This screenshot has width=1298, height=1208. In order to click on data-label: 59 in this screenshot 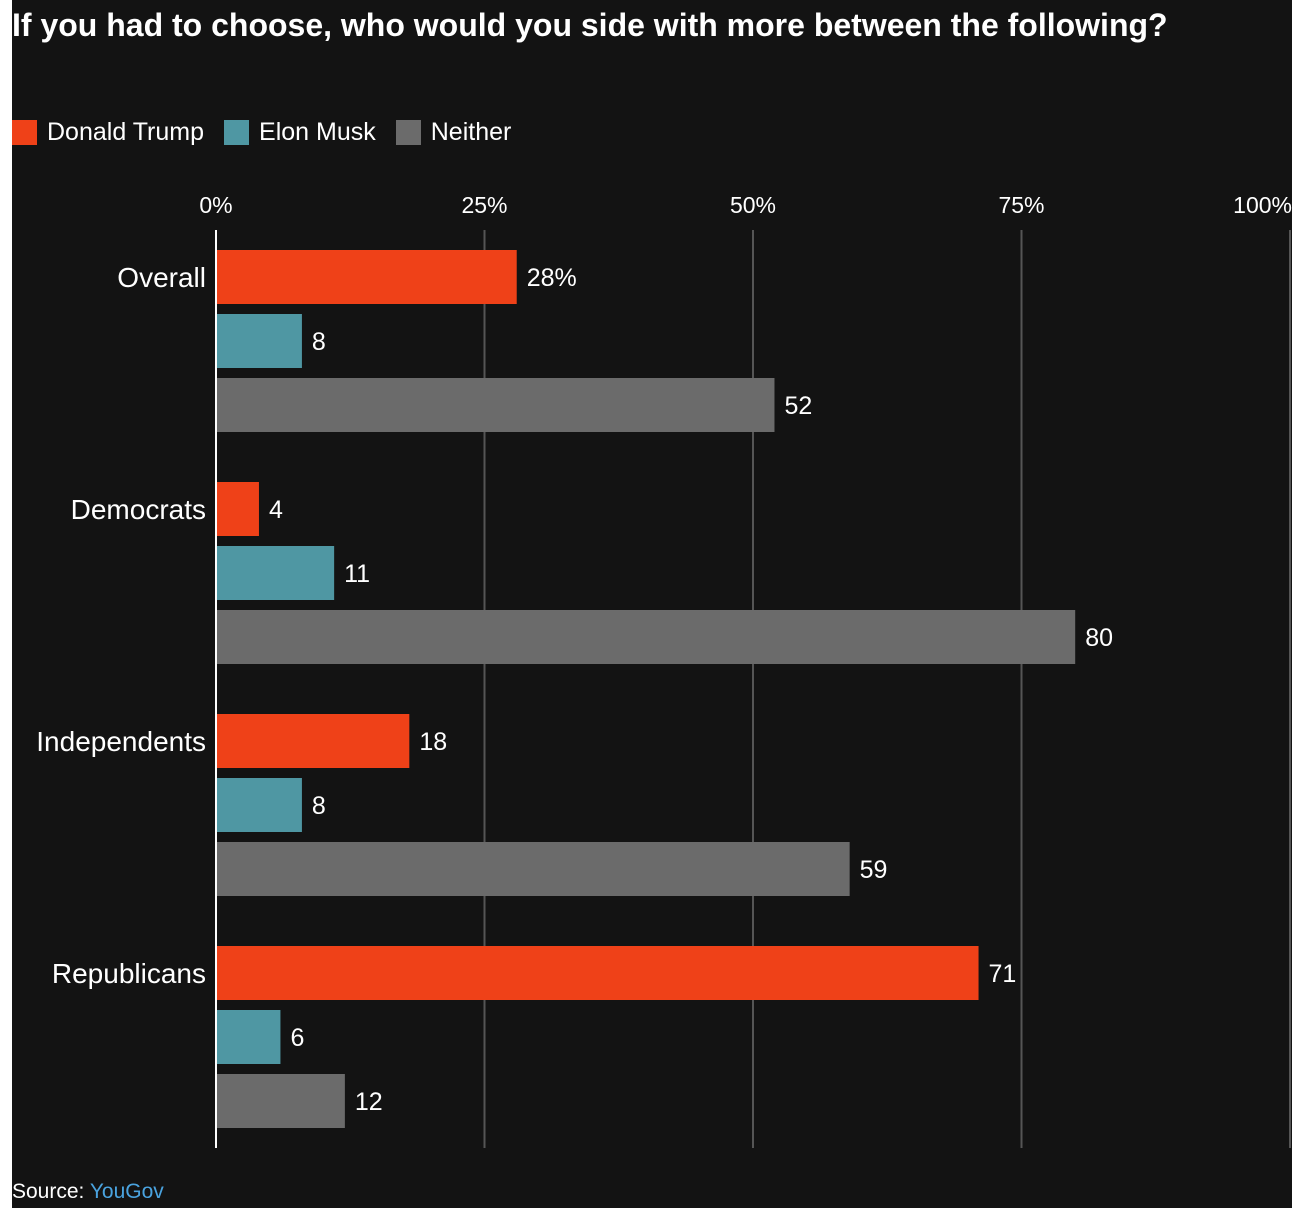, I will do `click(874, 870)`.